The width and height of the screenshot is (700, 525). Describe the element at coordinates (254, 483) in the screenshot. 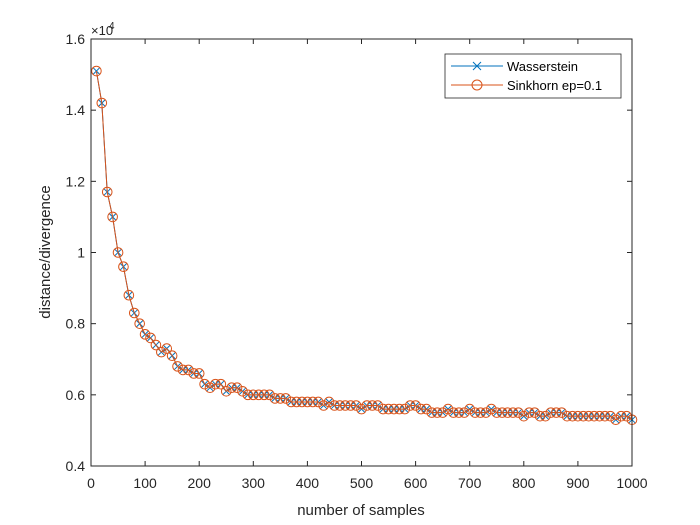

I see `x-tick-label: 300` at that location.